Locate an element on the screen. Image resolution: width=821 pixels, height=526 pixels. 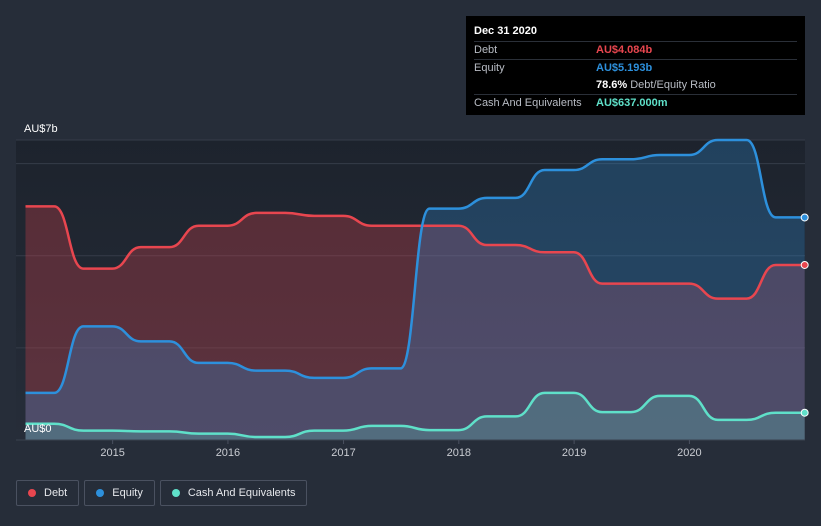
x-tick-label-2016: 2016 is located at coordinates (228, 453).